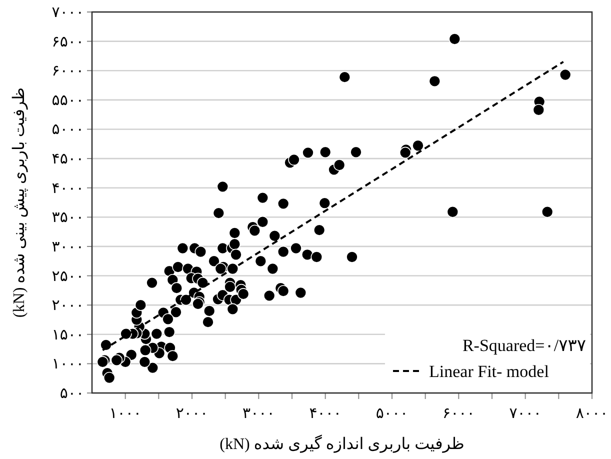  Describe the element at coordinates (68, 364) in the screenshot. I see `y-tick-label: ۱۰۰۰` at that location.